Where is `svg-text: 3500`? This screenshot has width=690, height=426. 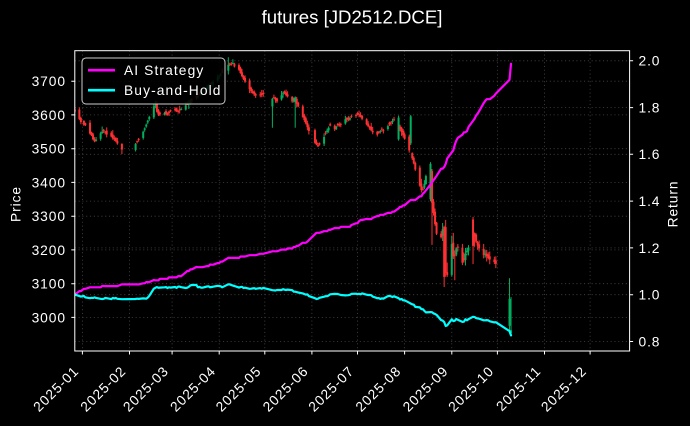
svg-text: 3500 is located at coordinates (49, 149).